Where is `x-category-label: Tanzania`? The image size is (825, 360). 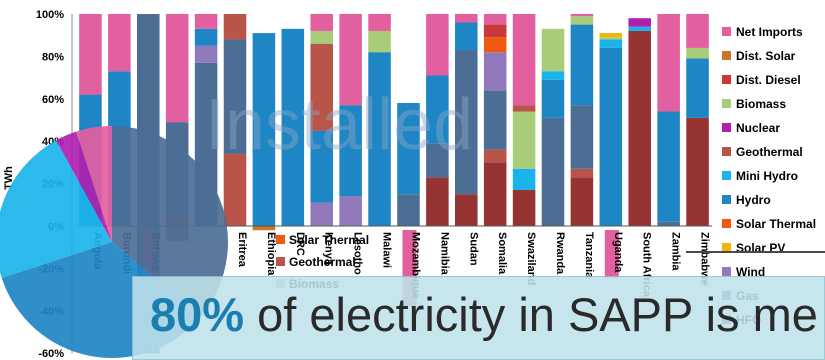 x-category-label: Tanzania is located at coordinates (589, 255).